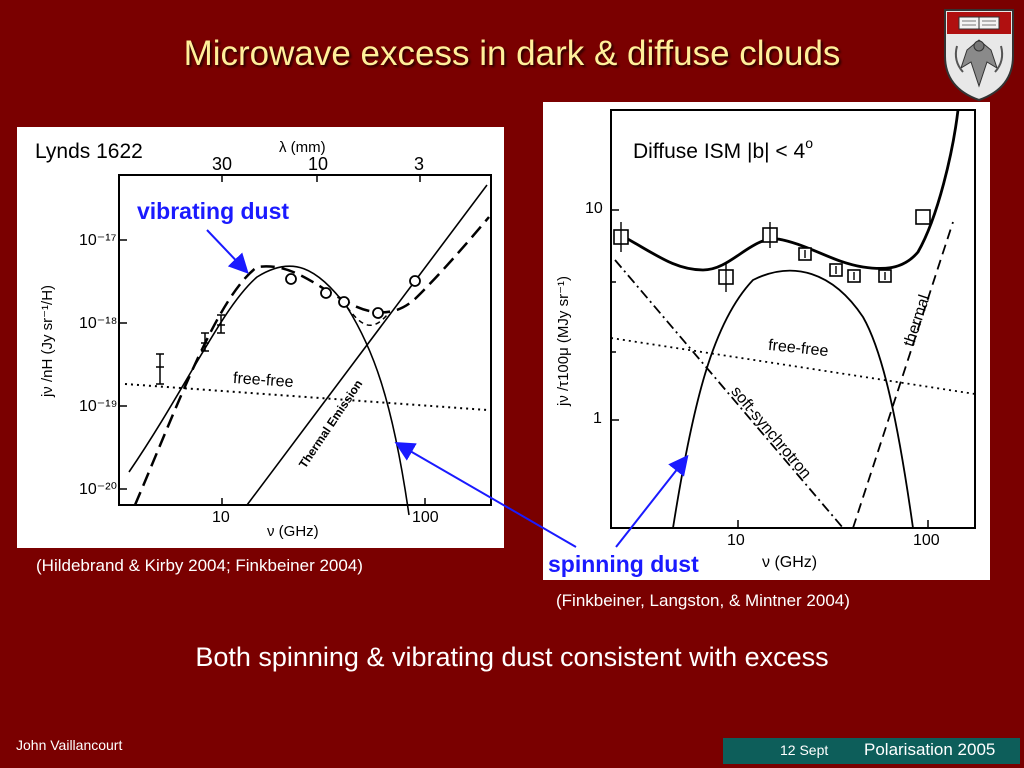  What do you see at coordinates (804, 750) in the screenshot?
I see `footer-date: 12 Sept` at bounding box center [804, 750].